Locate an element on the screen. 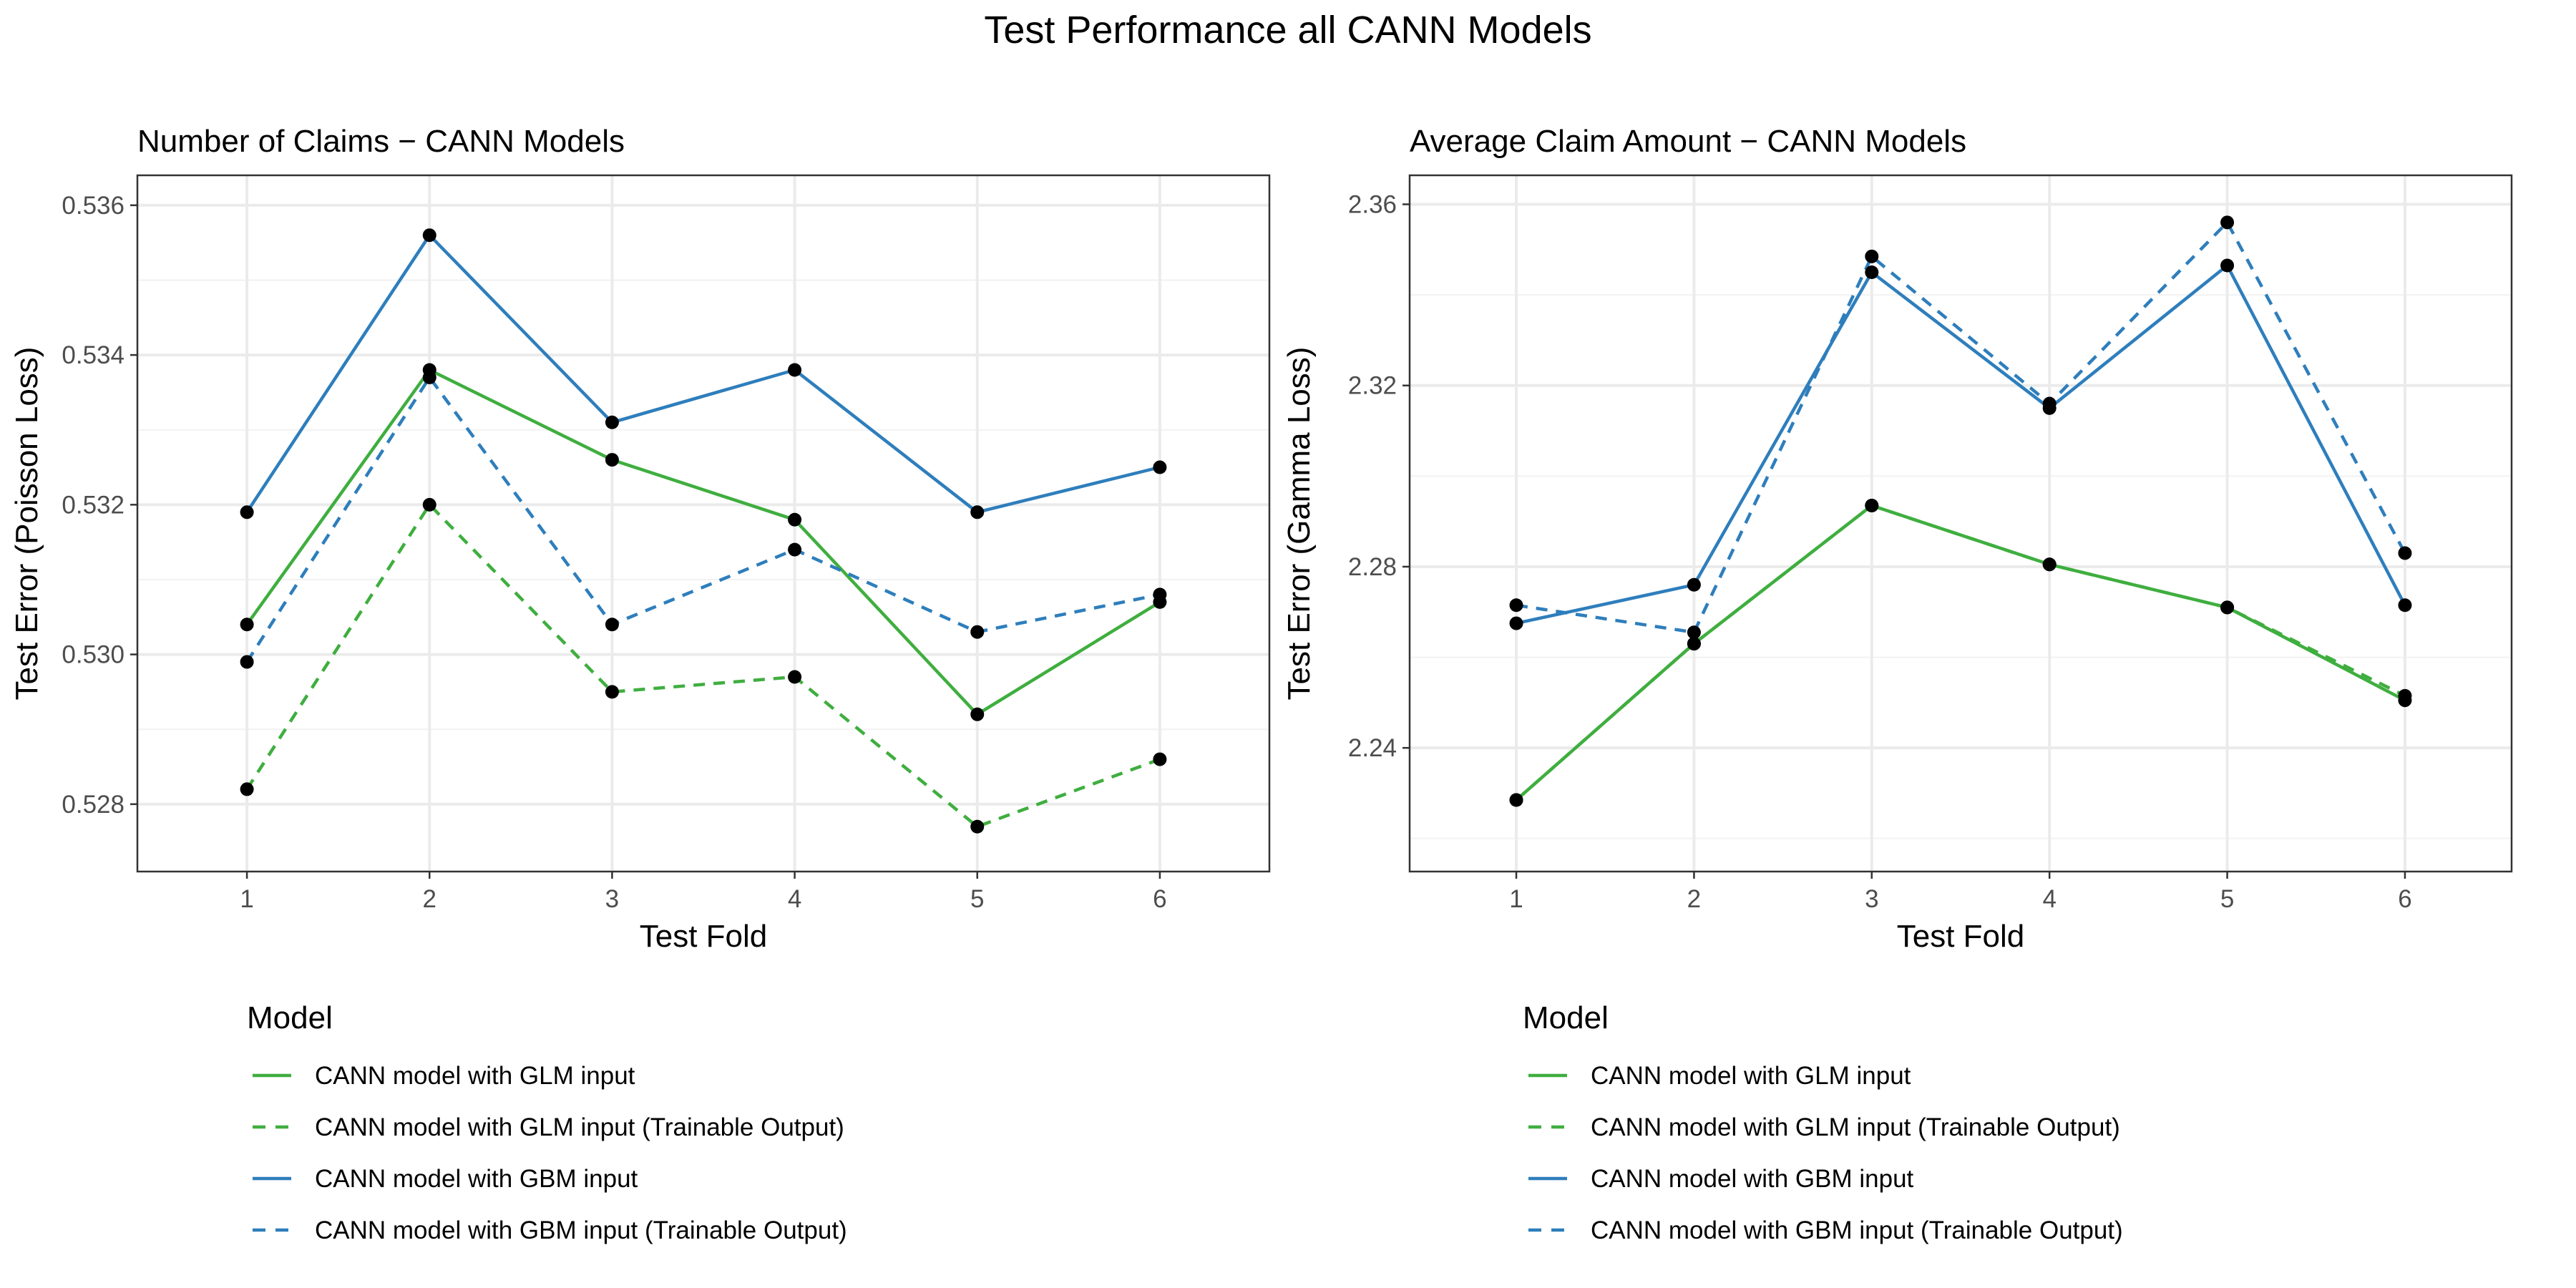  y-tick-label: 2.28 is located at coordinates (1372, 567).